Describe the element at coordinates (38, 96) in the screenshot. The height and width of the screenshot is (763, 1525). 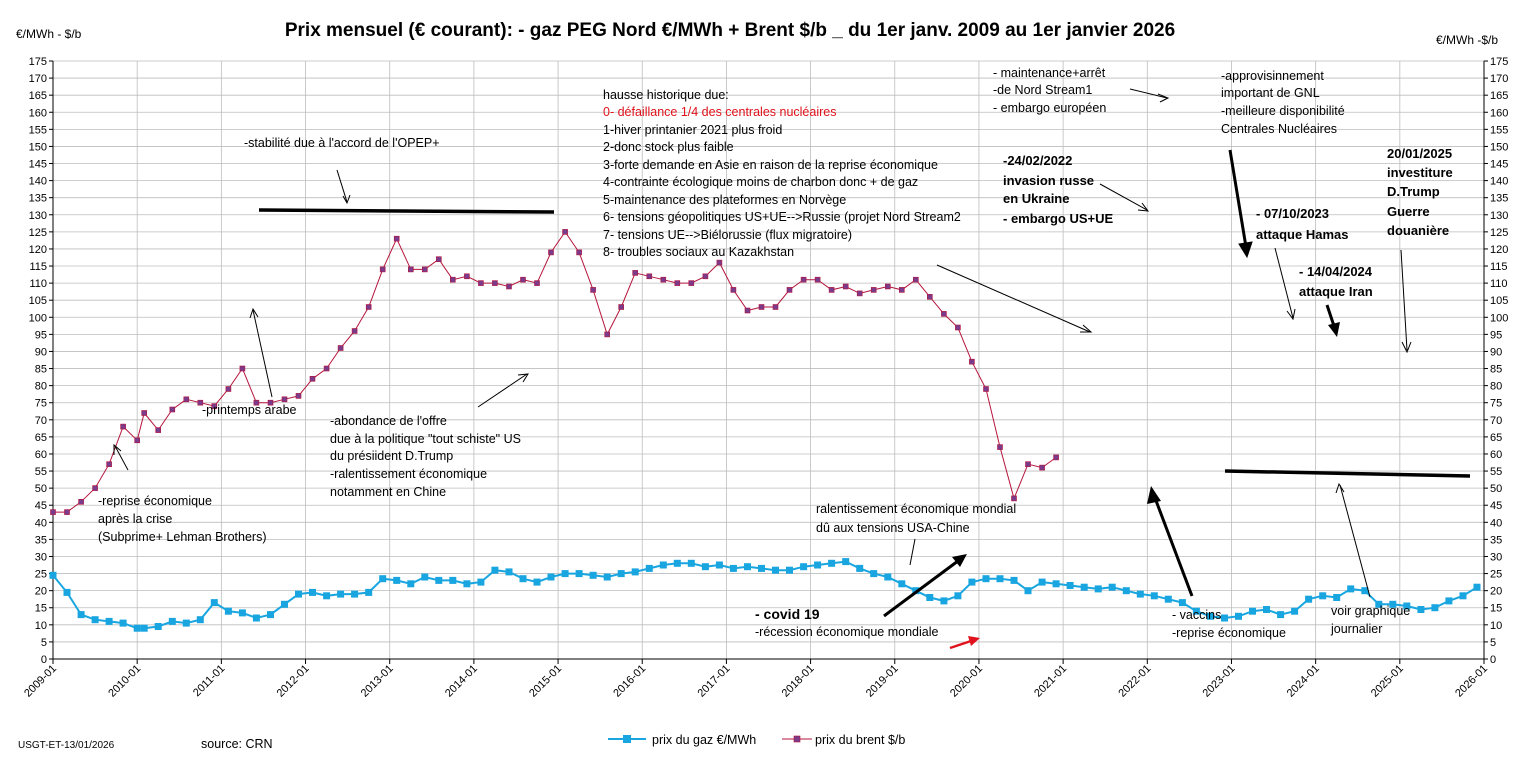
I see `y-tick-label-left: 165` at that location.